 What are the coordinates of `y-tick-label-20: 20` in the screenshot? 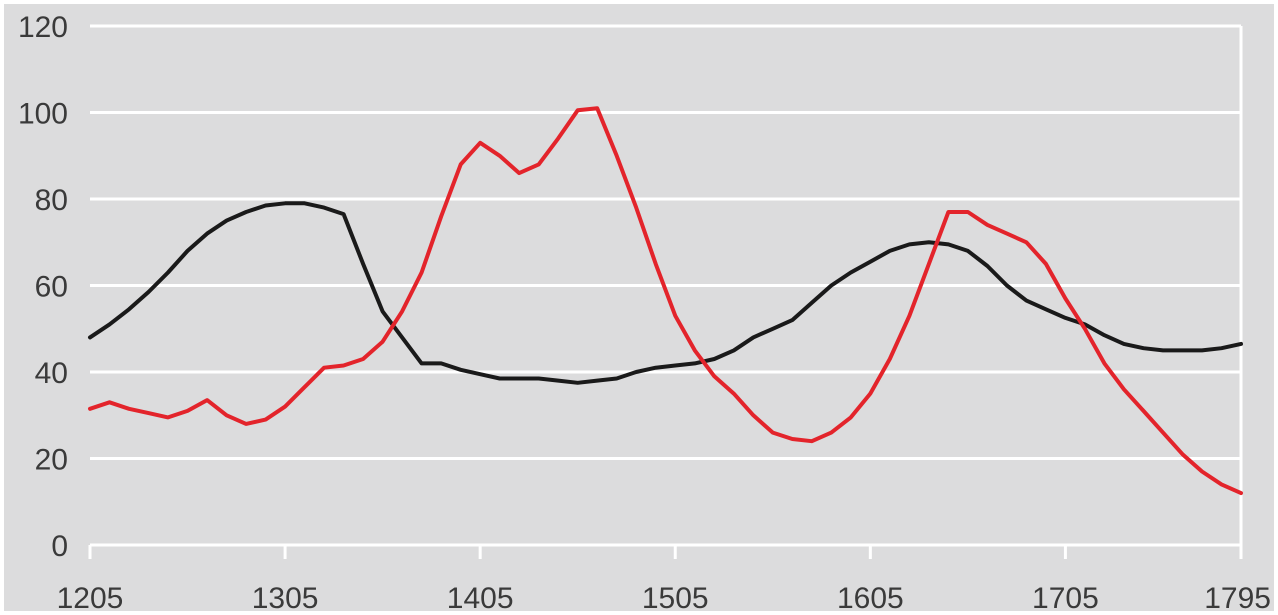 It's located at (51, 460).